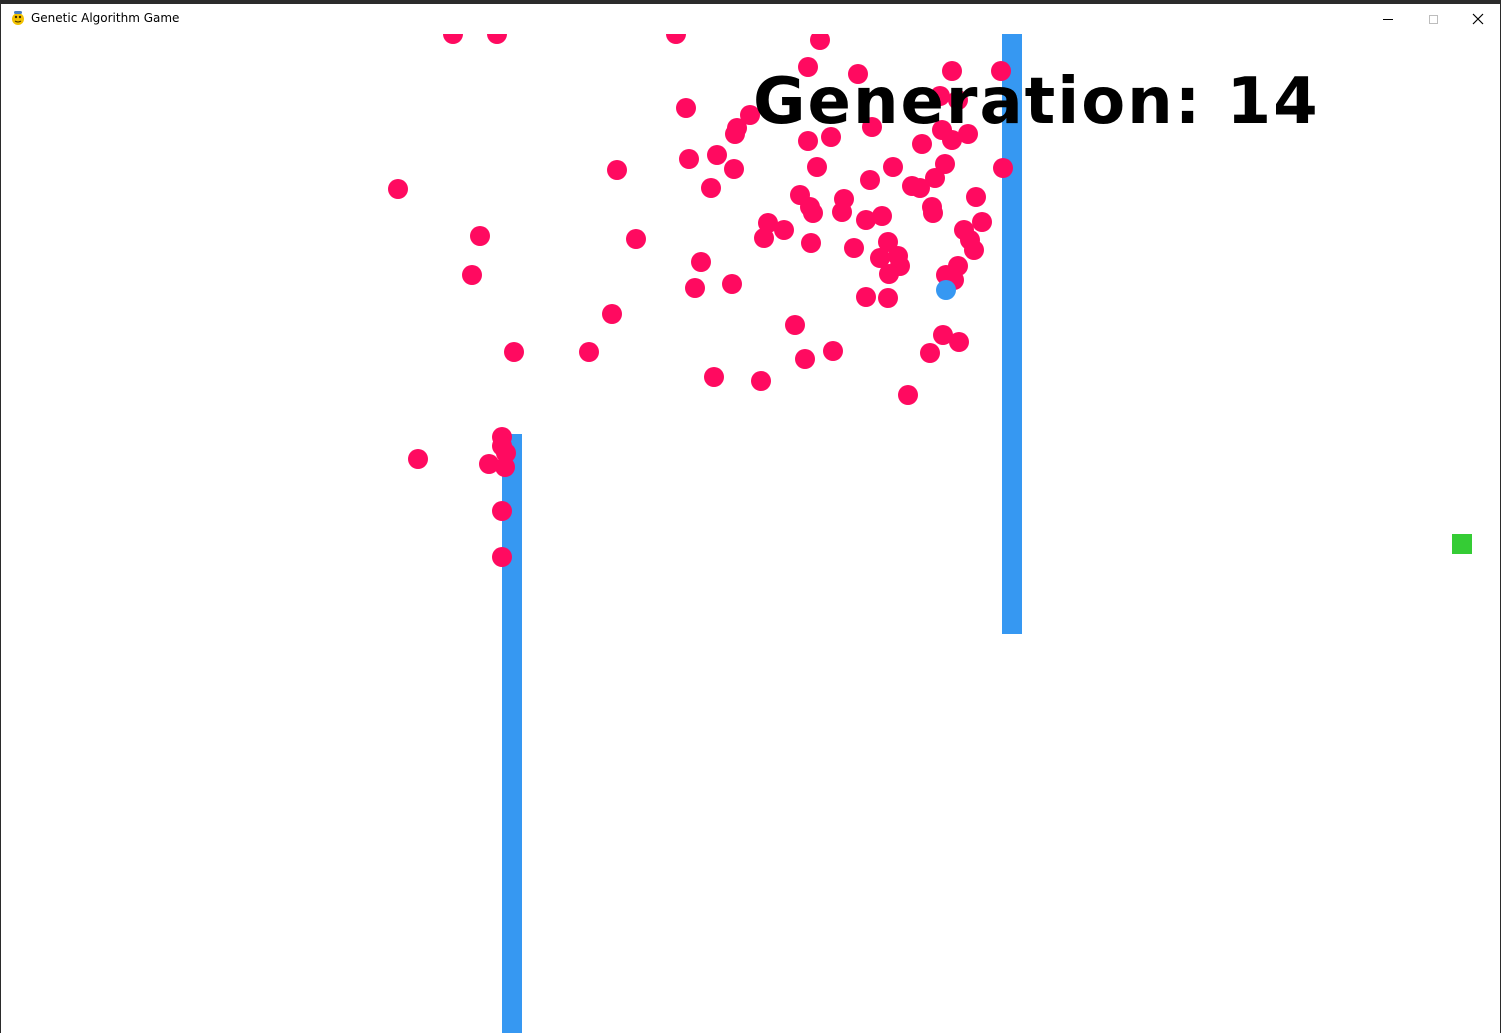  What do you see at coordinates (1012, 334) in the screenshot?
I see `obstacle-wall-upper` at bounding box center [1012, 334].